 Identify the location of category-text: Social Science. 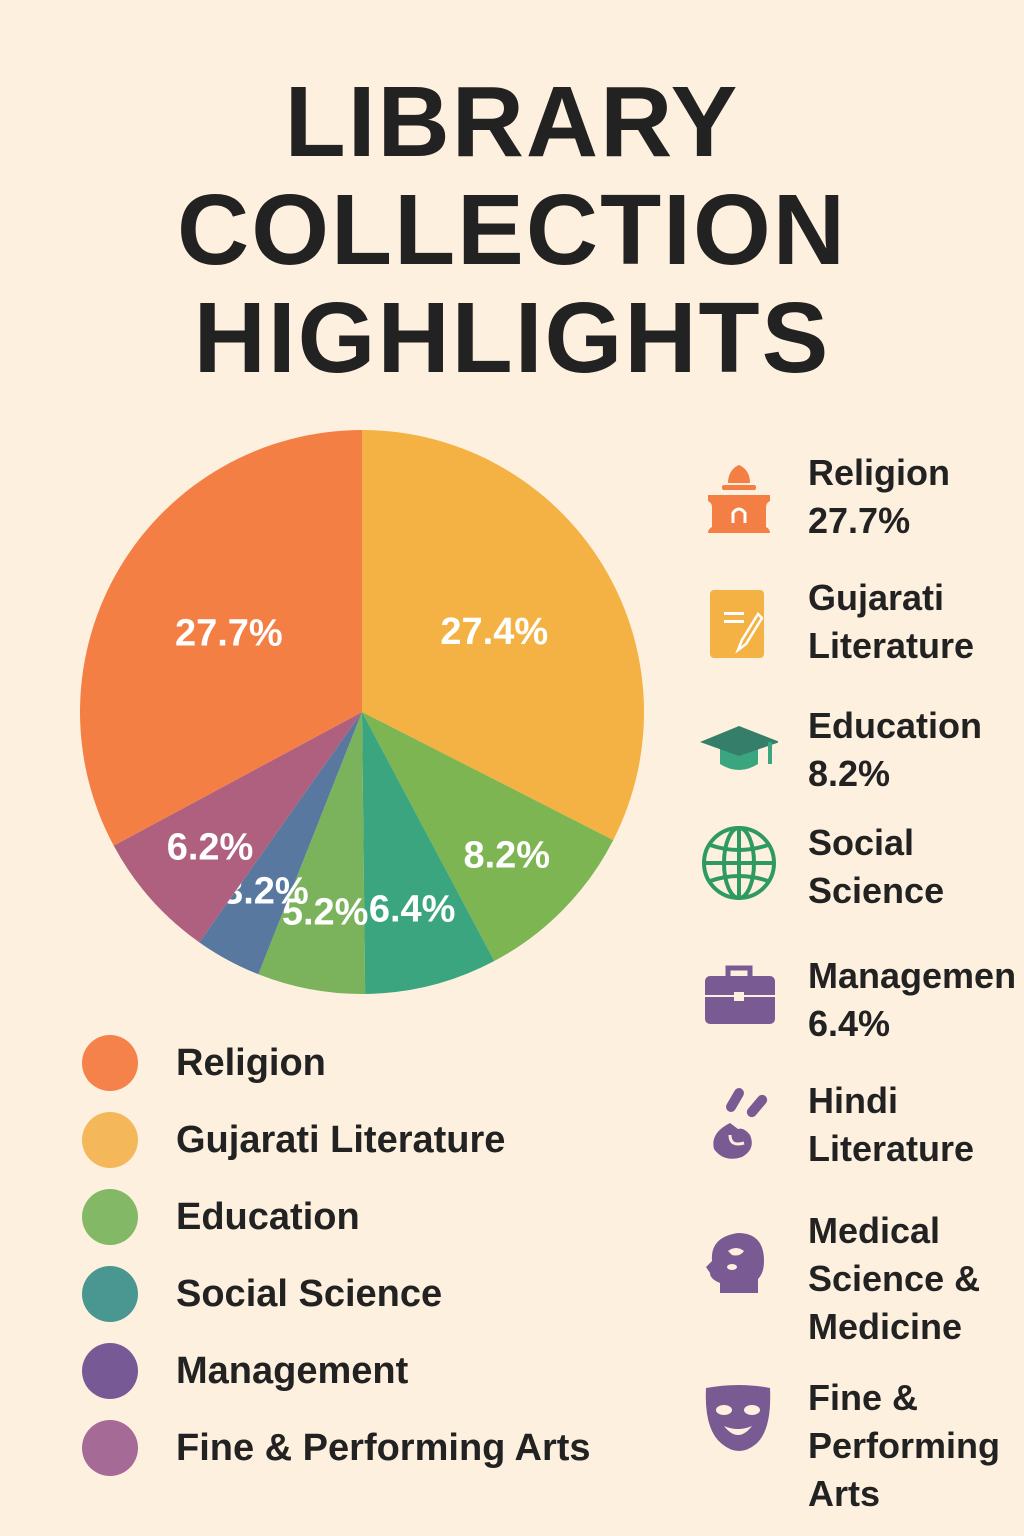
(876, 867).